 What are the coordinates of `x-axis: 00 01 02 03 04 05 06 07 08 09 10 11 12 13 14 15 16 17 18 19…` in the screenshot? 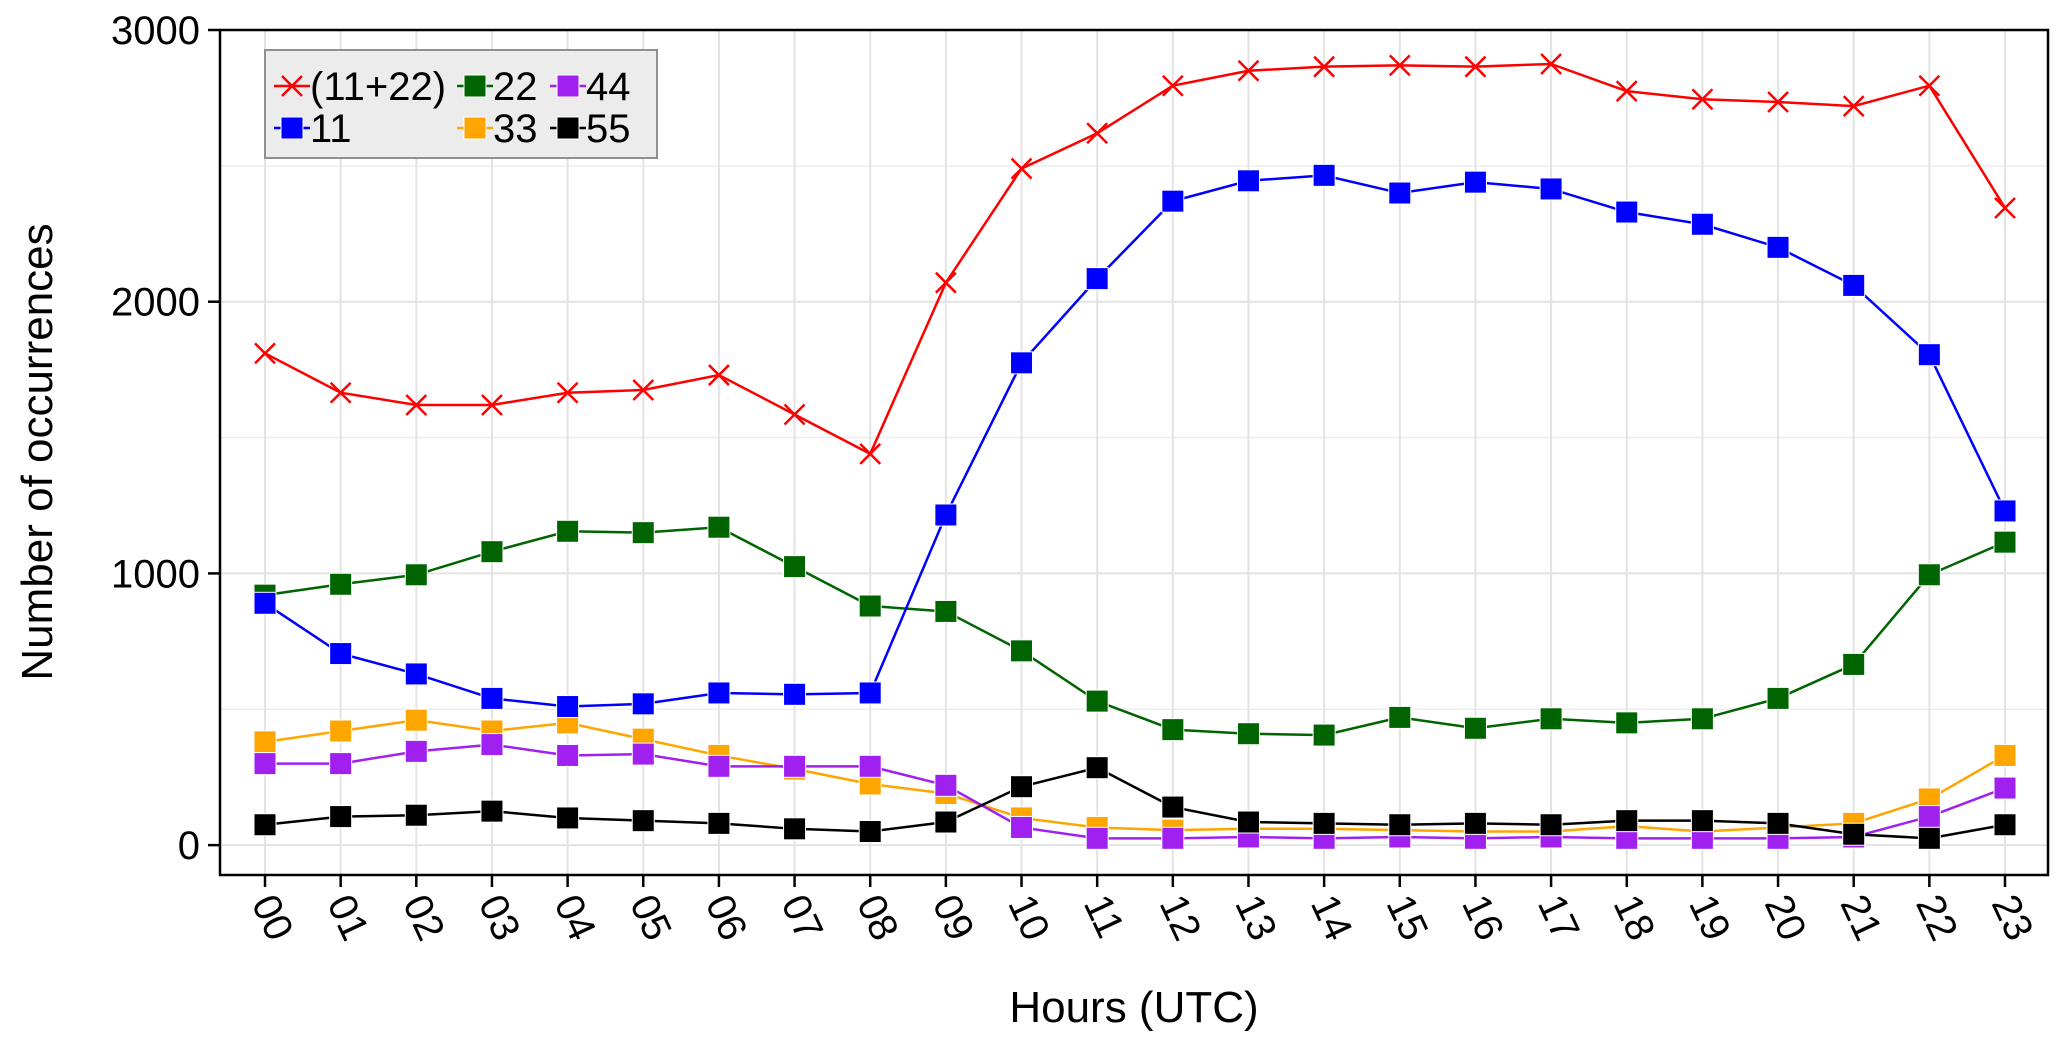 It's located at (1142, 911).